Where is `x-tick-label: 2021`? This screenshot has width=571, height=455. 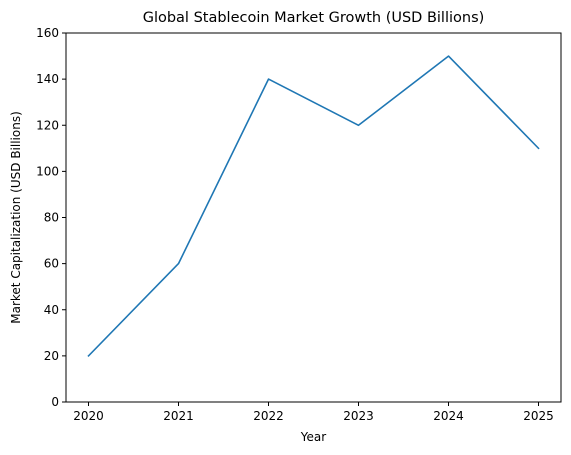
x-tick-label: 2021 is located at coordinates (178, 416).